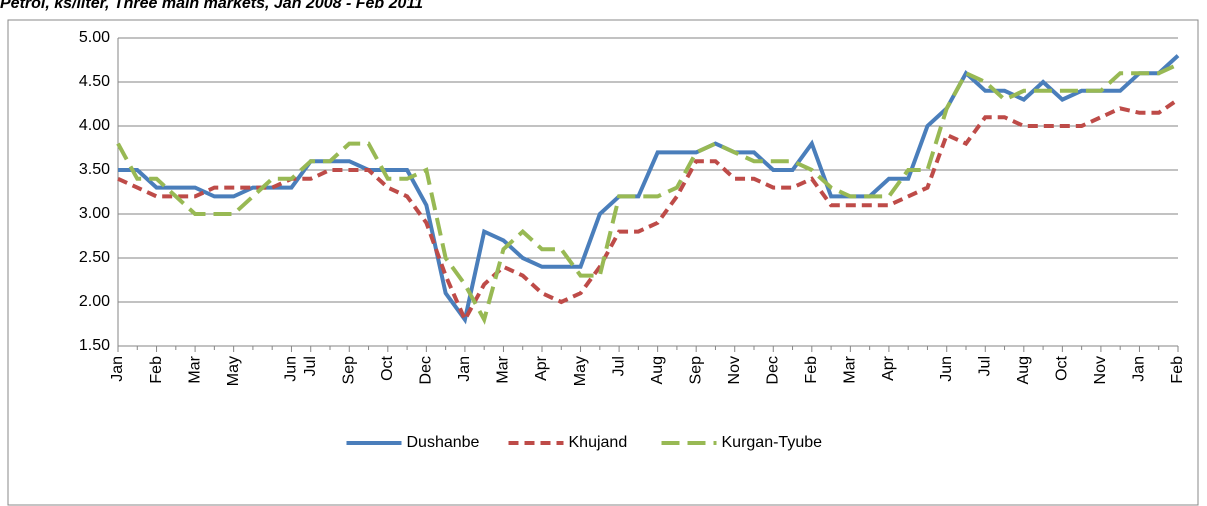  I want to click on y-tick-label: 4.00, so click(94, 125).